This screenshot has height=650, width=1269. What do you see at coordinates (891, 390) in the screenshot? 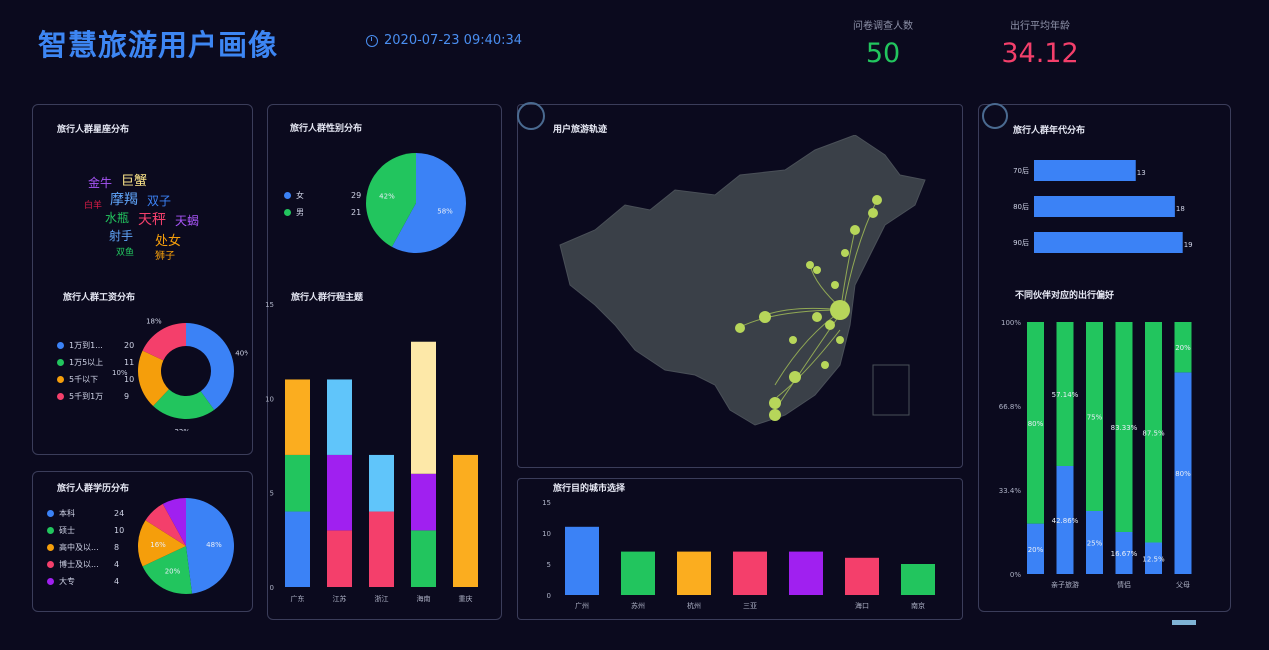
I see `map-inset-south-sea` at bounding box center [891, 390].